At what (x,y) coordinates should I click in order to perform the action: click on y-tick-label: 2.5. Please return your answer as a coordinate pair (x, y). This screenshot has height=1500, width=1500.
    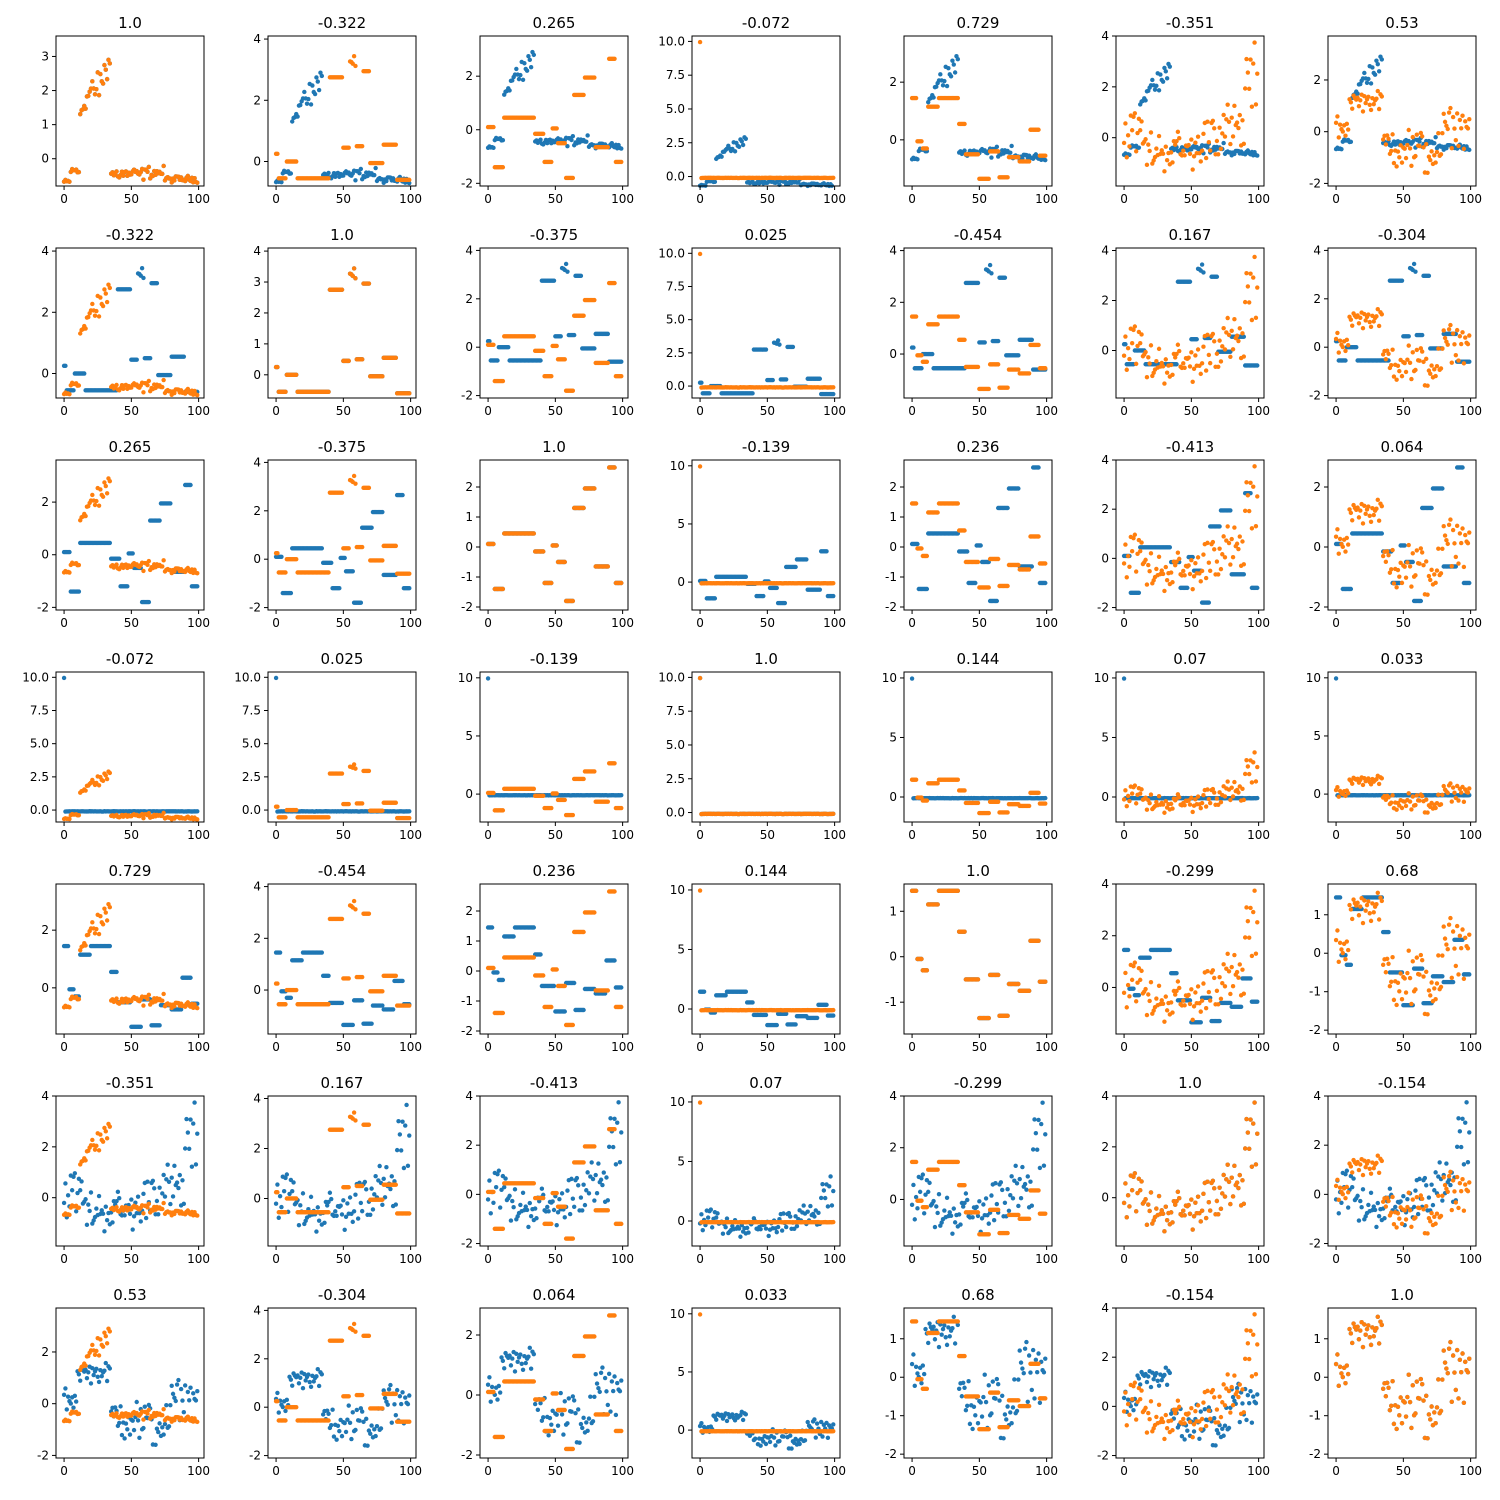
    Looking at the image, I should click on (675, 143).